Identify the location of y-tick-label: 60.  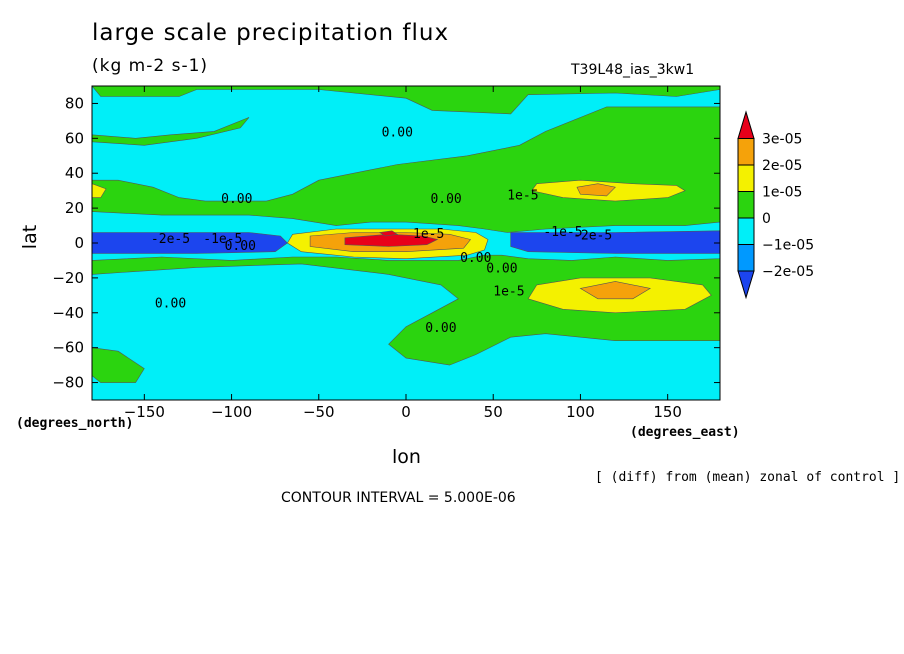
(74, 138).